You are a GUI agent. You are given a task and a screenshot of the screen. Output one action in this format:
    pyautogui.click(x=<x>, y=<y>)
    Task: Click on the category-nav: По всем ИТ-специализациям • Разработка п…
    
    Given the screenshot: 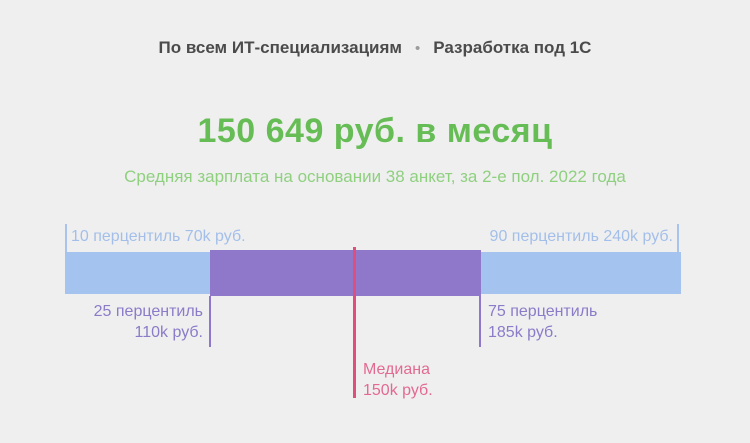 What is the action you would take?
    pyautogui.click(x=375, y=48)
    